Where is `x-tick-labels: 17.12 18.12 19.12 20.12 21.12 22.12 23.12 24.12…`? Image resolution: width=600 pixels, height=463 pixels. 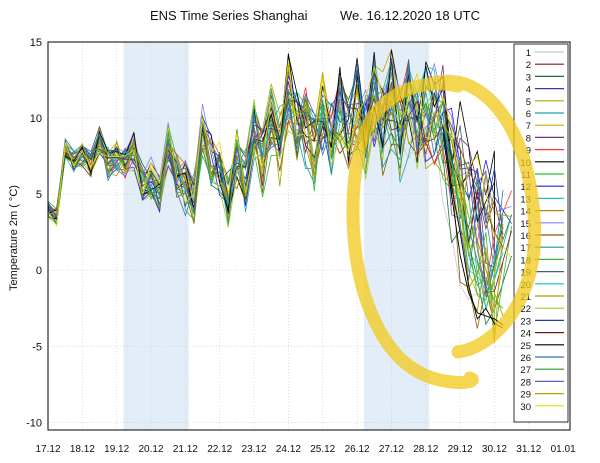 x-tick-labels: 17.12 18.12 19.12 20.12 21.12 22.12 23.12 24.12… is located at coordinates (305, 449).